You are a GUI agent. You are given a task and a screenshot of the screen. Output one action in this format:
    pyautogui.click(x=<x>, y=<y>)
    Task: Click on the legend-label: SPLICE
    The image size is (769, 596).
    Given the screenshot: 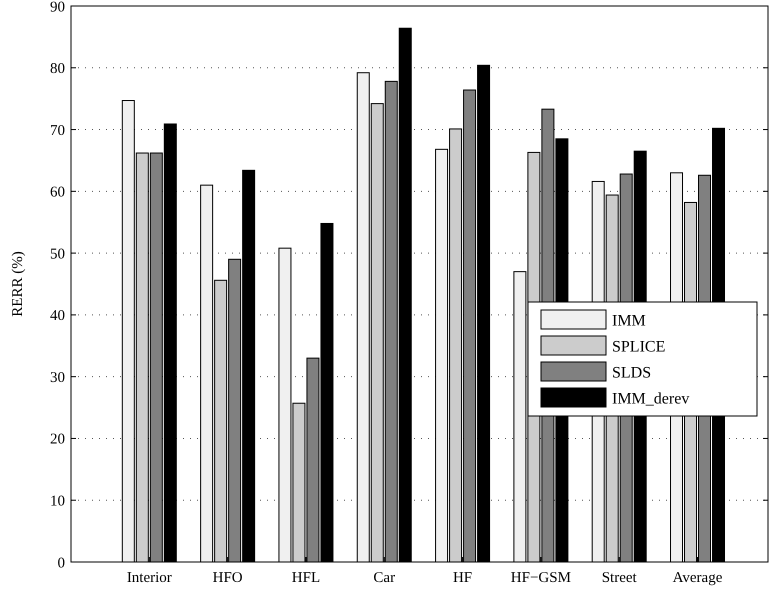 What is the action you would take?
    pyautogui.click(x=639, y=347)
    